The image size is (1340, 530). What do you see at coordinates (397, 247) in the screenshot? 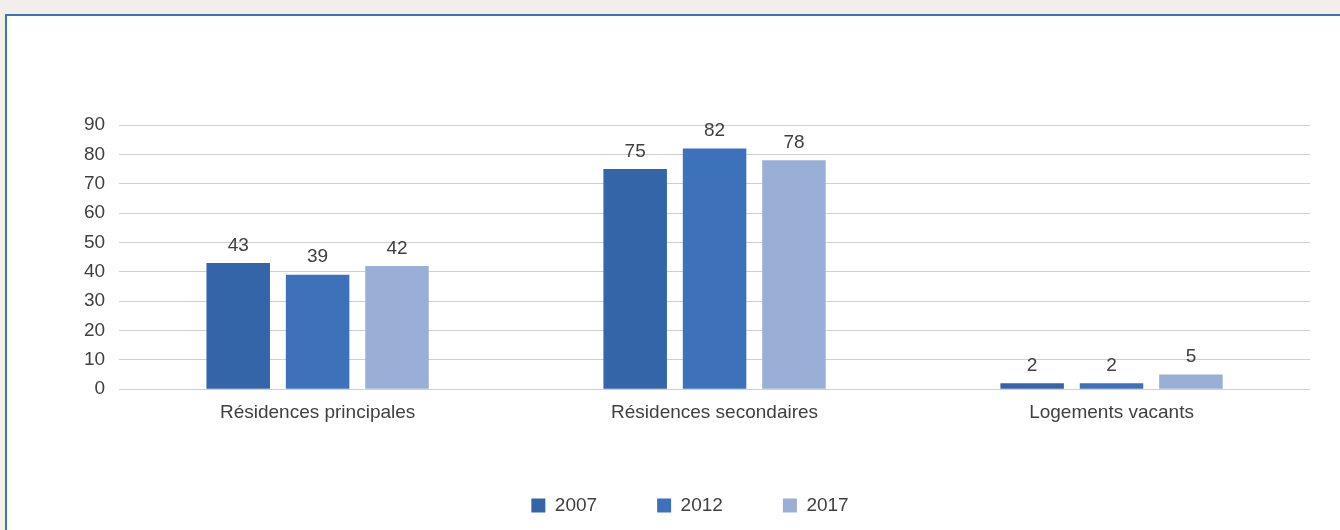
I see `data-label: 42` at bounding box center [397, 247].